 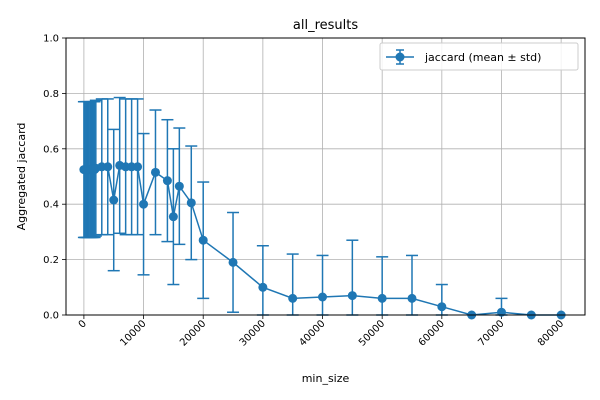 I want to click on y-tick-label: 1.0, so click(x=51, y=39).